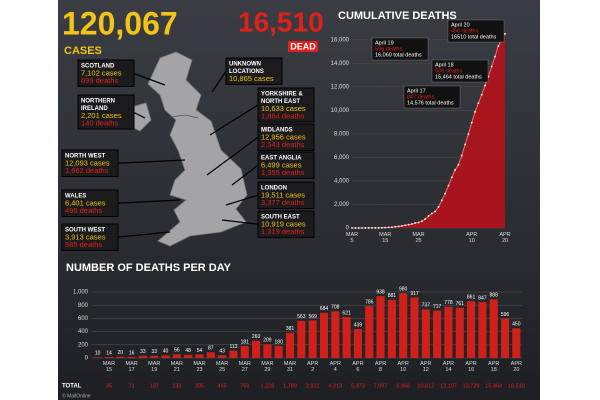  What do you see at coordinates (335, 367) in the screenshot?
I see `x-tick-label: APR 4` at bounding box center [335, 367].